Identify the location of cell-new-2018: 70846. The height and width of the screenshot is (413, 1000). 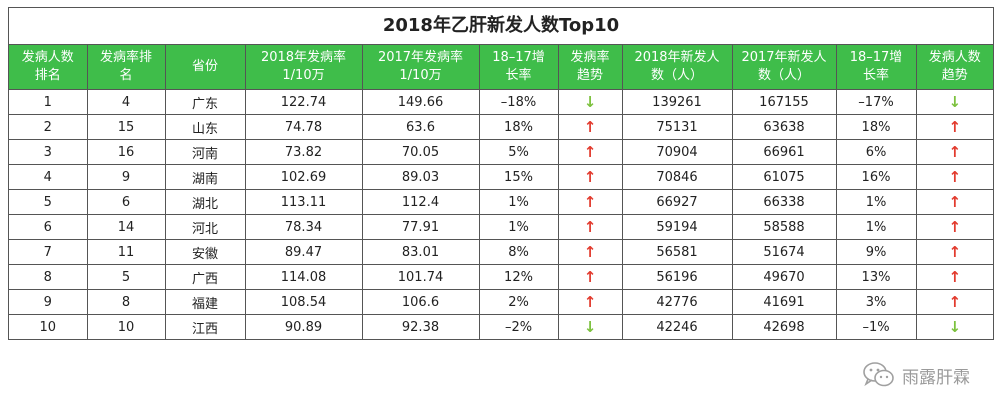
(677, 177).